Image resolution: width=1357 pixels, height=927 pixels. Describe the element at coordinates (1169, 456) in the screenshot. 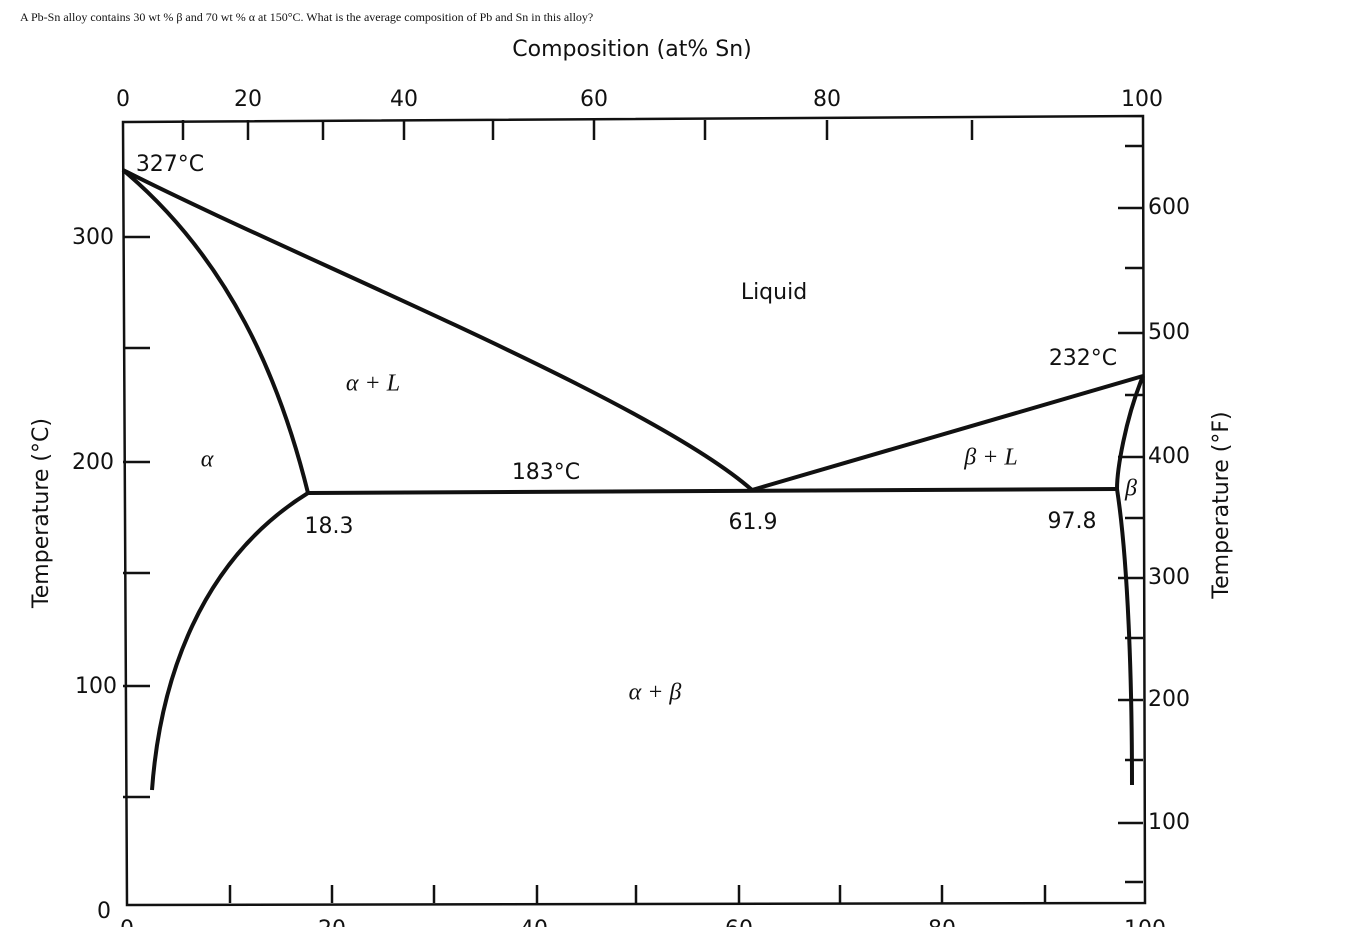

I see `right-axis-label: 400` at that location.